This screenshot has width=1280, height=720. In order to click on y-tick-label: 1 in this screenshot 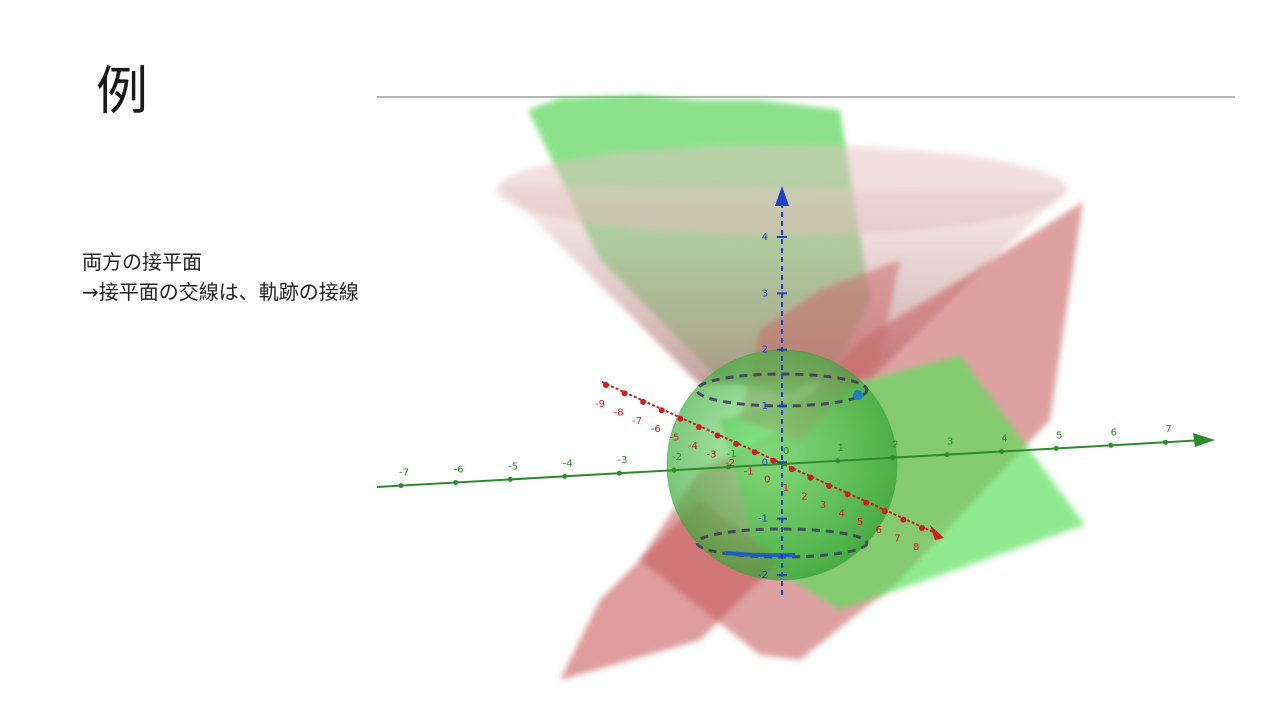, I will do `click(786, 488)`.